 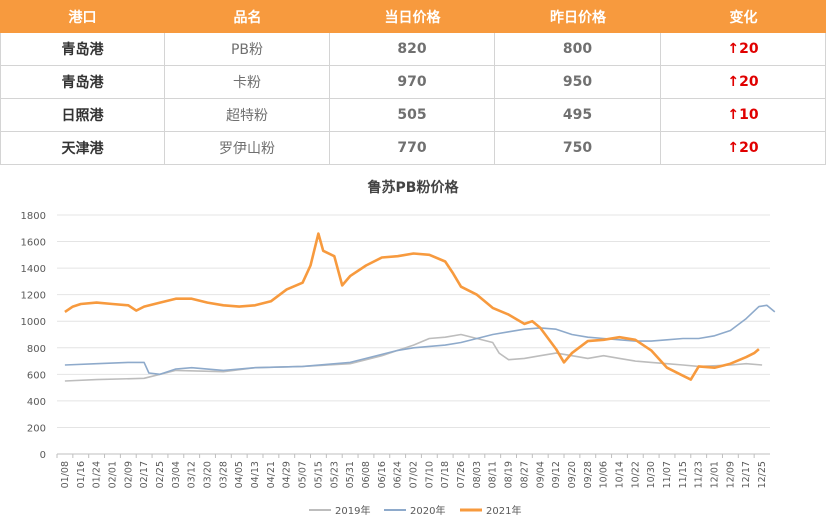 What do you see at coordinates (588, 474) in the screenshot?
I see `x-tick-label: 09/28` at bounding box center [588, 474].